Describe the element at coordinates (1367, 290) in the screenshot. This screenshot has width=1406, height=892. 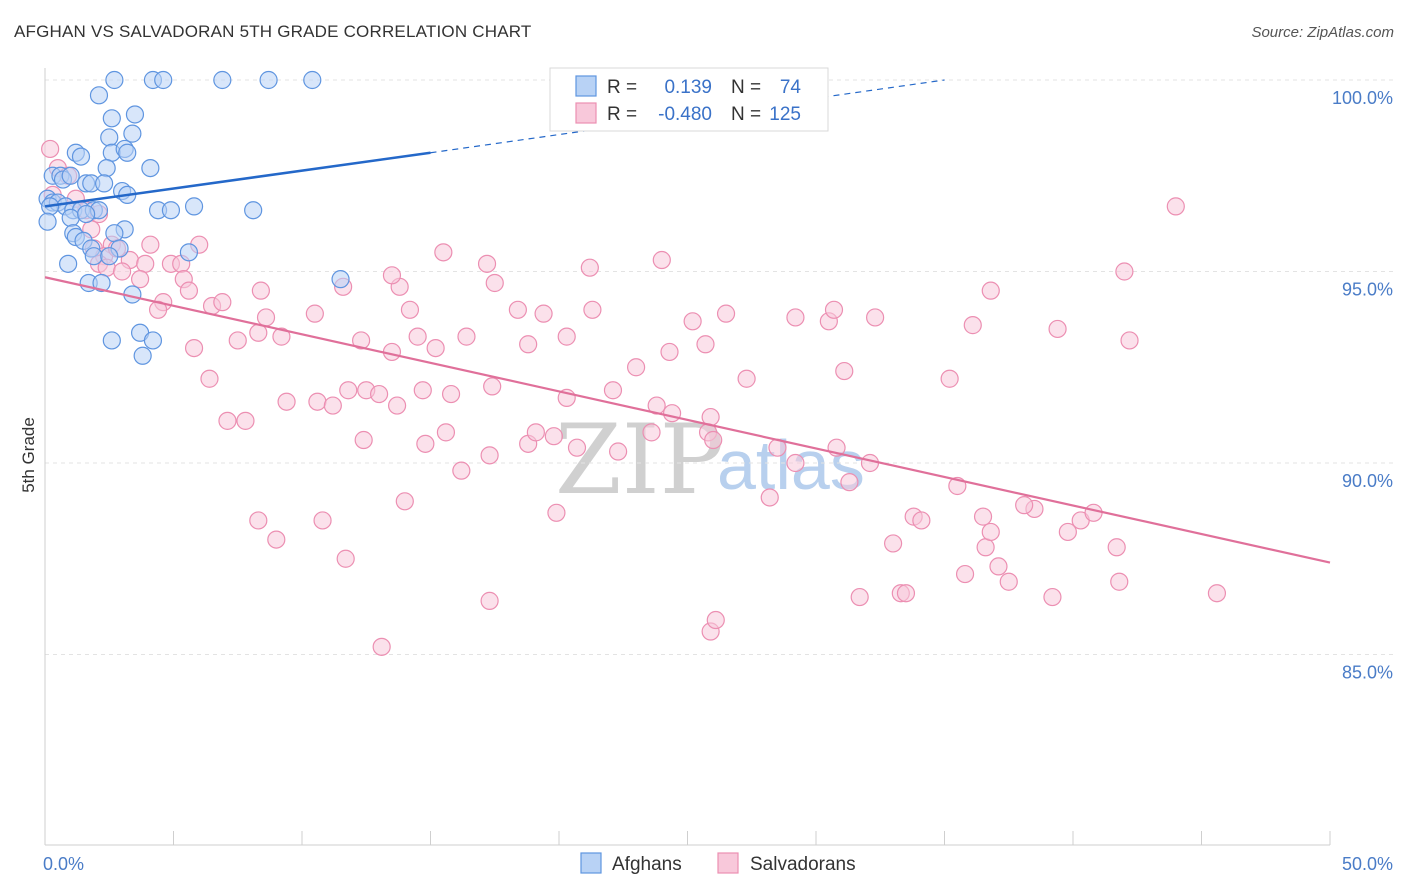
I see `y-tick-label: 95.0%` at that location.